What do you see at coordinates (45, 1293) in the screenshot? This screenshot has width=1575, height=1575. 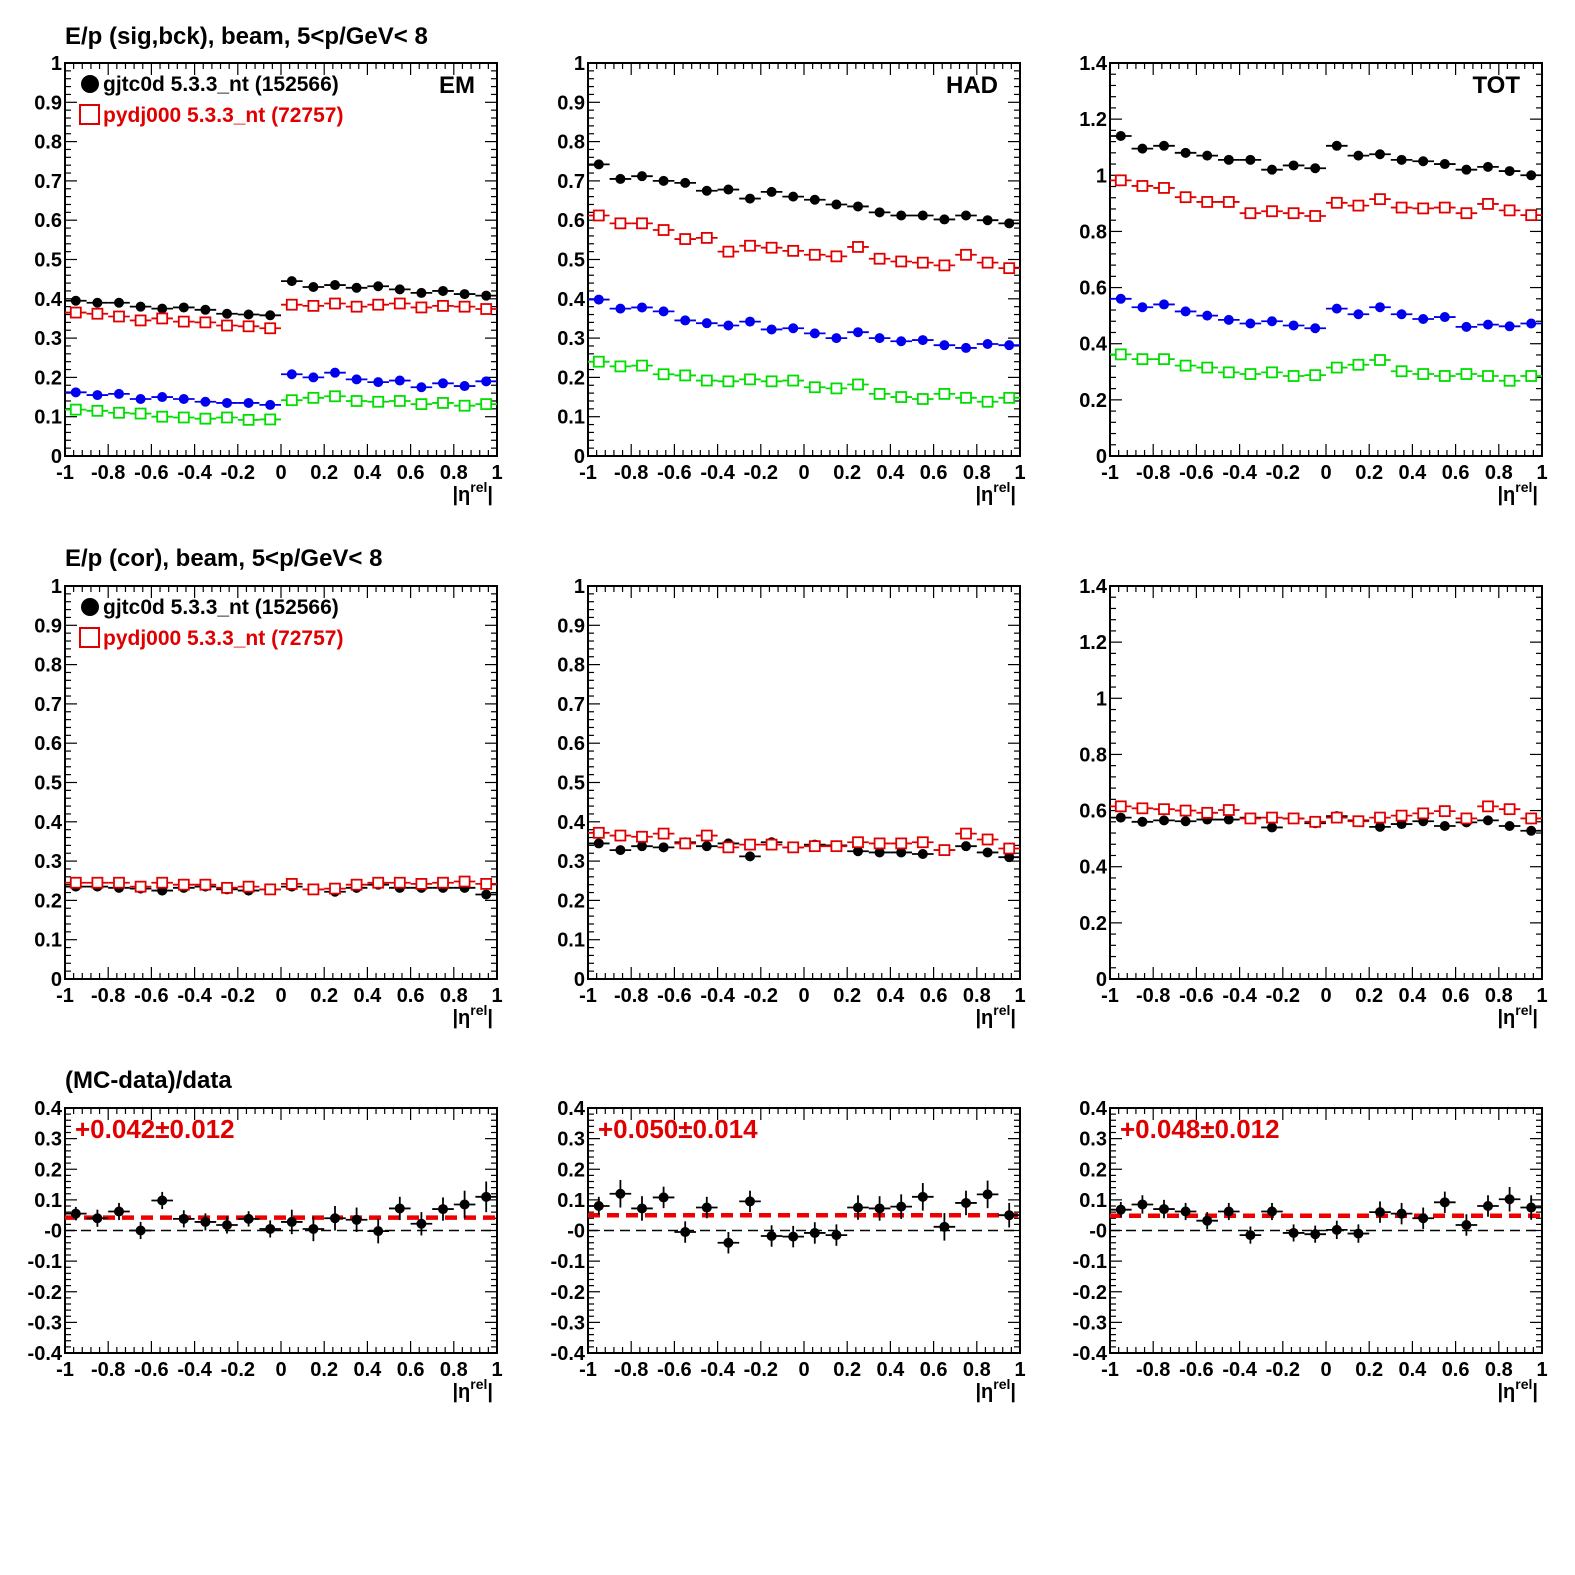 I see `y-tick-label: -0.2` at bounding box center [45, 1293].